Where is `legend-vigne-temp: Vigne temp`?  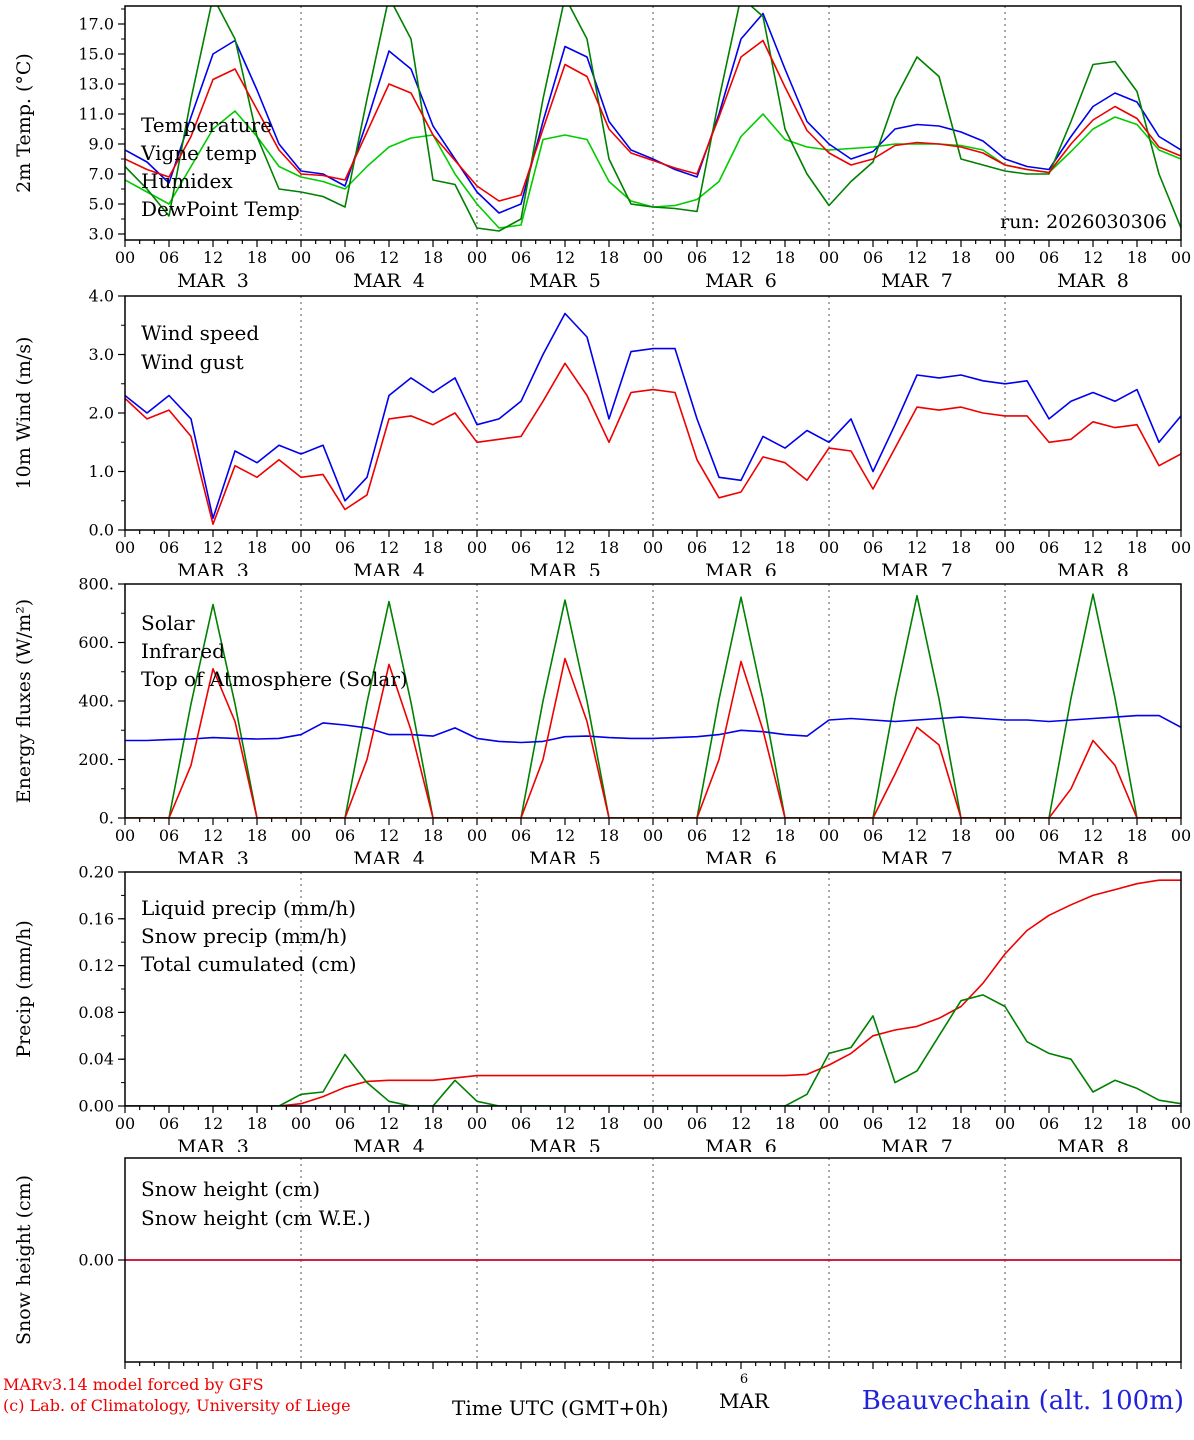
legend-vigne-temp: Vigne temp is located at coordinates (198, 153).